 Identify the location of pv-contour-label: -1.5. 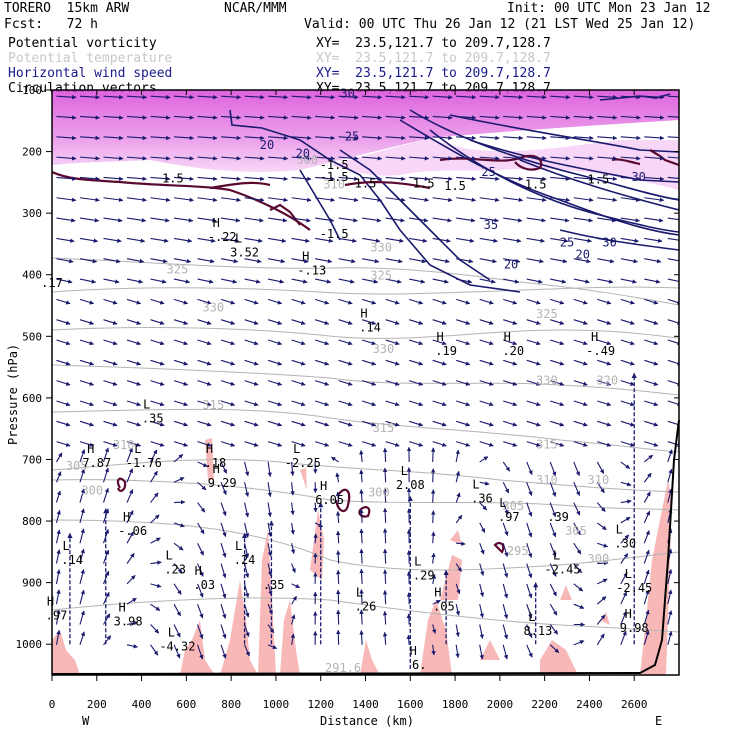
(334, 177).